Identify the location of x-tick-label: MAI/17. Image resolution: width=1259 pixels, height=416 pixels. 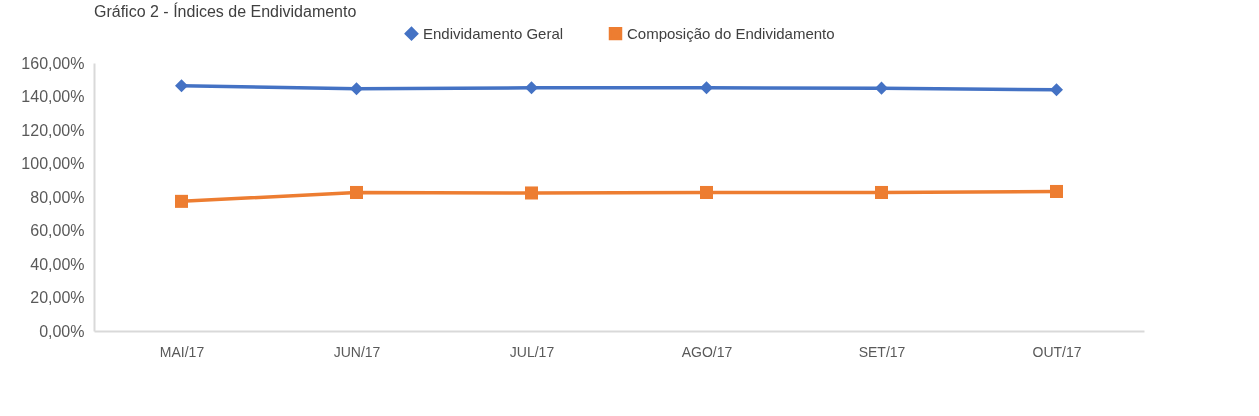
(182, 351).